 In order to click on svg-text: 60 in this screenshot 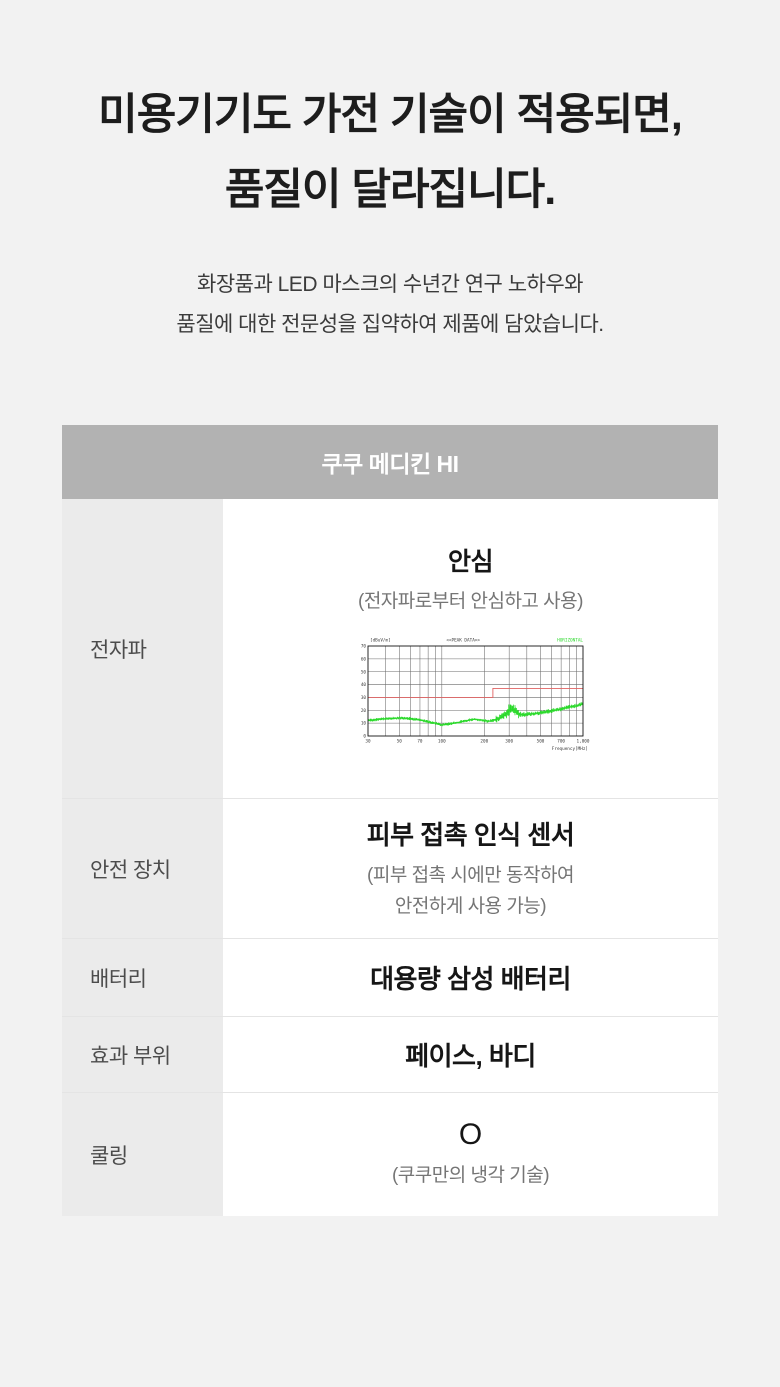, I will do `click(363, 659)`.